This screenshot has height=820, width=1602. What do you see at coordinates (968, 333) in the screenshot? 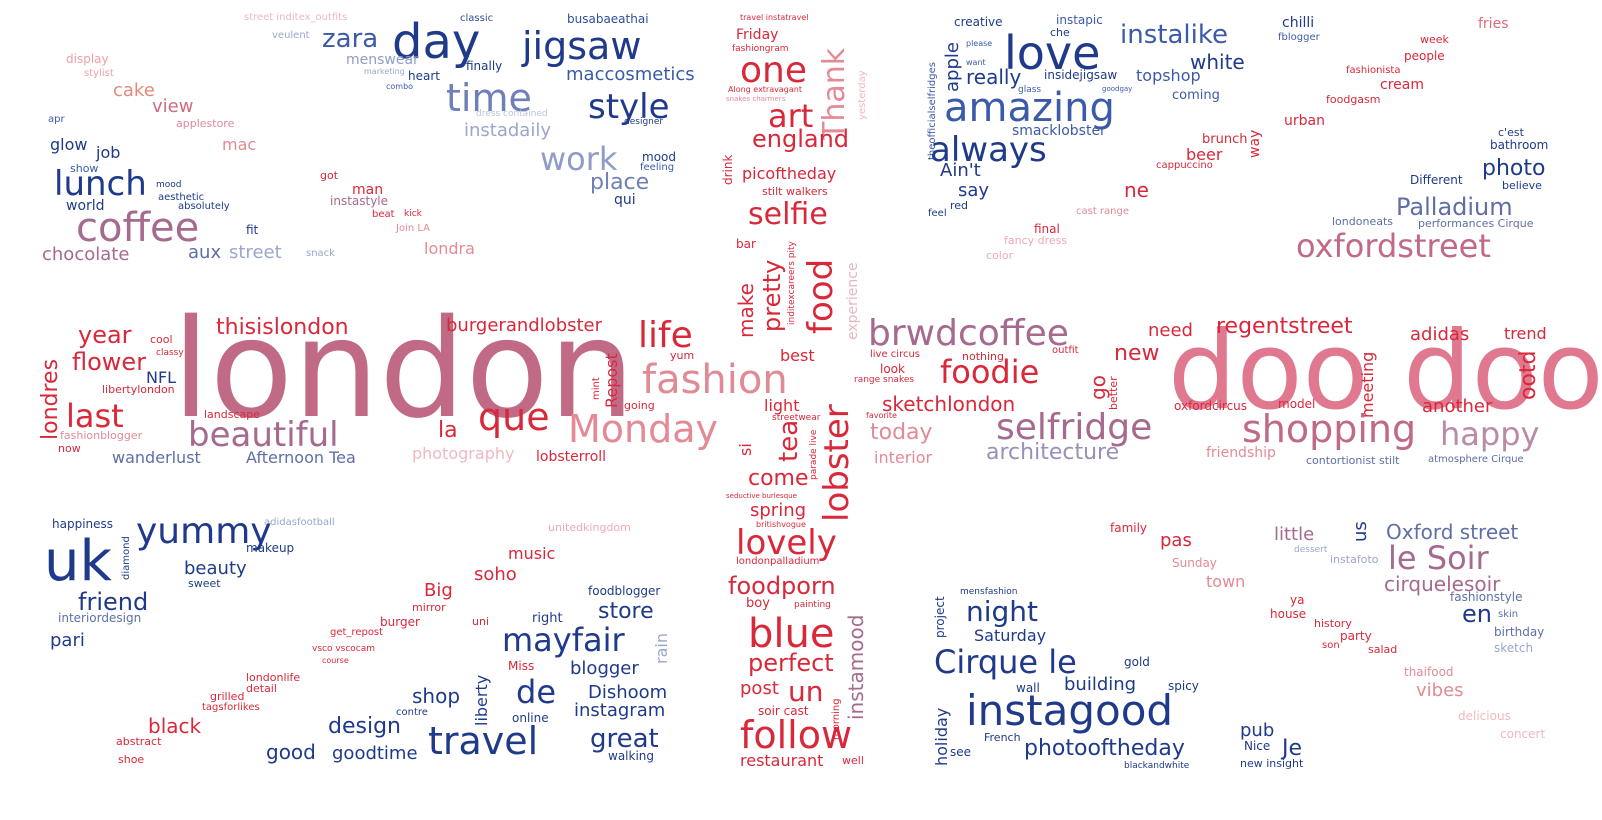
I see `word-brwdcoffee: brwdcoffee` at bounding box center [968, 333].